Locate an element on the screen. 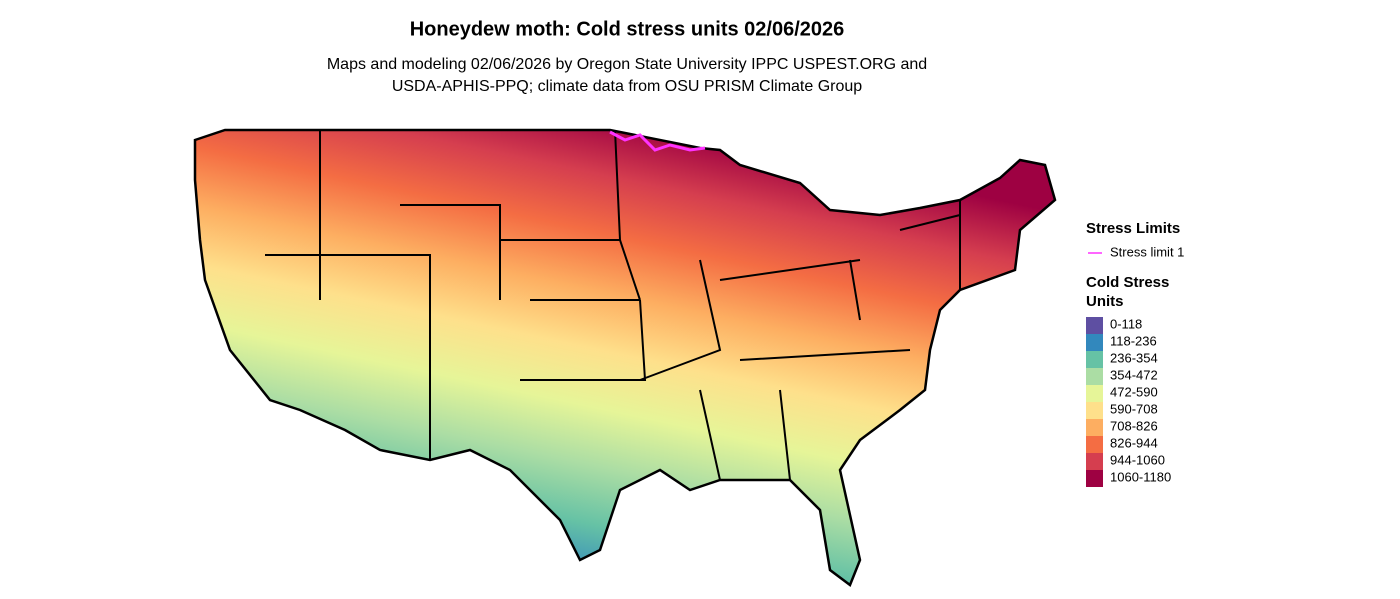 This screenshot has height=599, width=1400. legend-label: Stress limit 1 is located at coordinates (1147, 251).